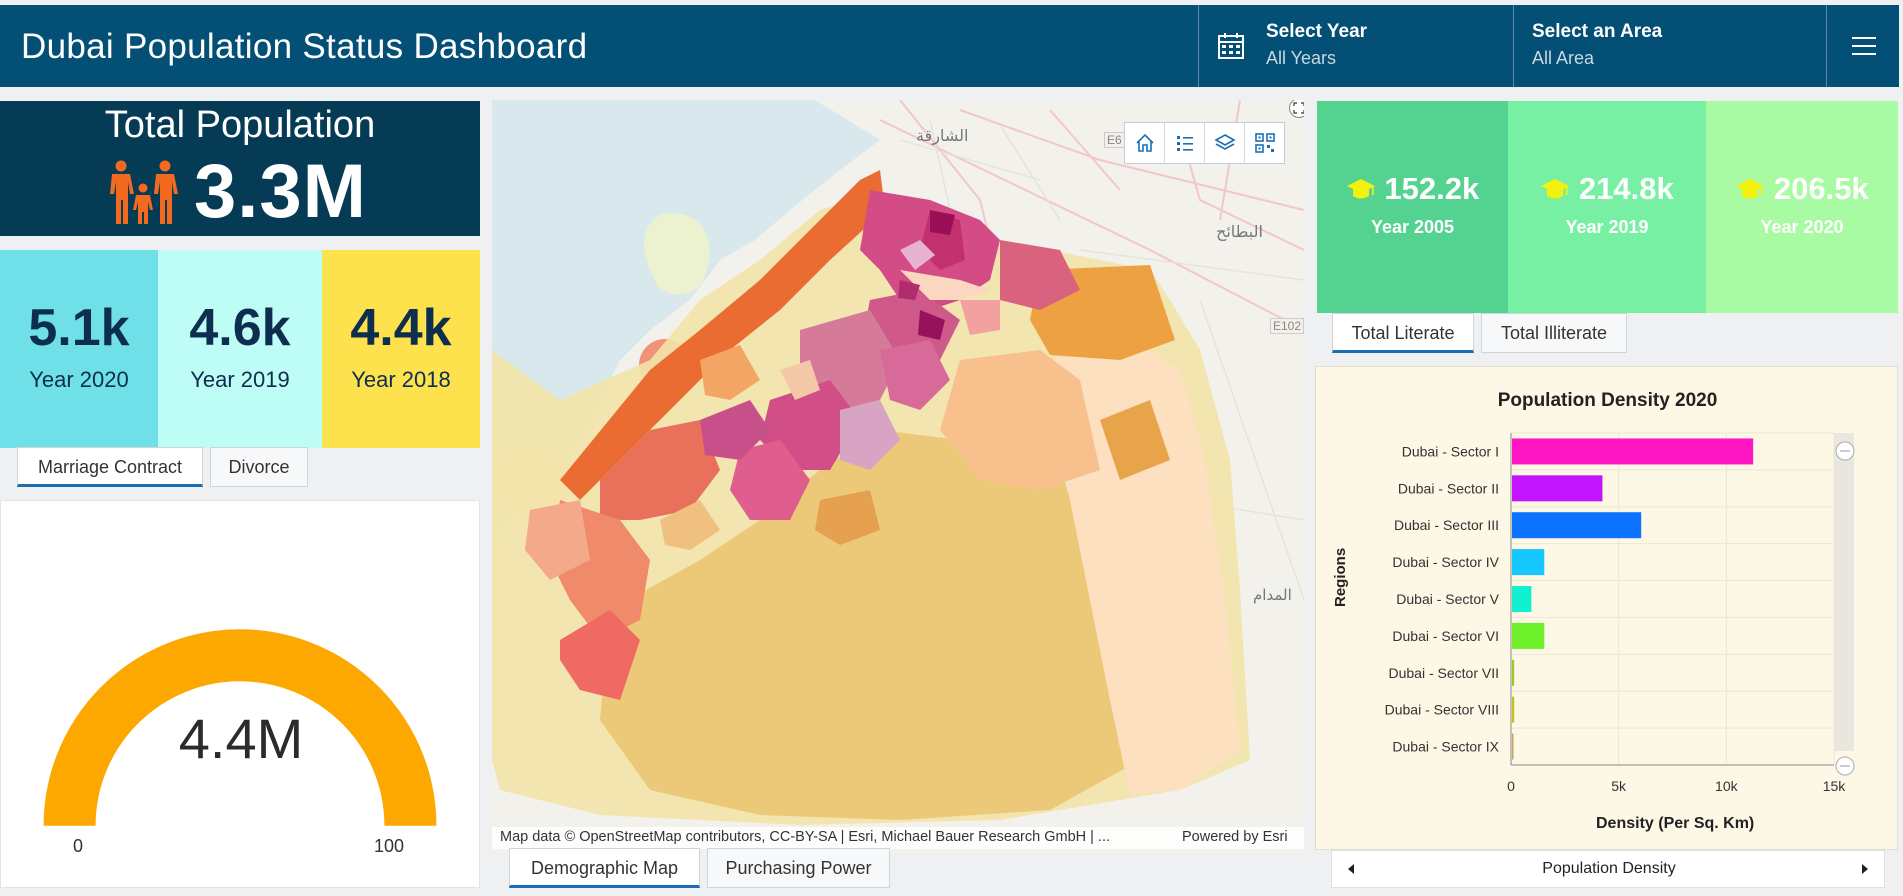  I want to click on x-tick-label: 0, so click(1511, 786).